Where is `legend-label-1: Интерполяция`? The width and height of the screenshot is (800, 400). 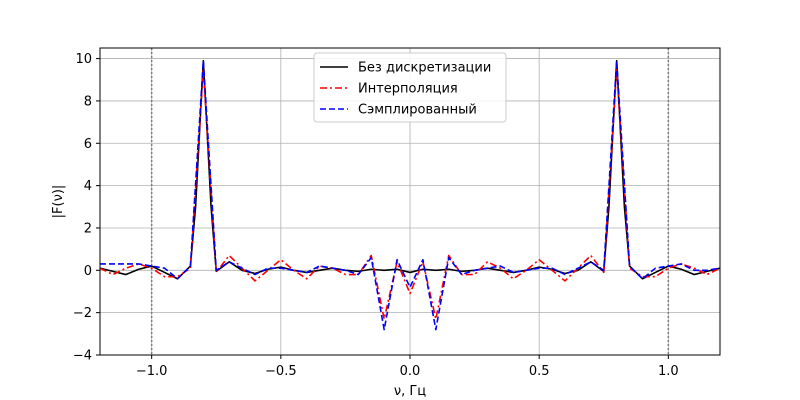
legend-label-1: Интерполяция is located at coordinates (408, 89).